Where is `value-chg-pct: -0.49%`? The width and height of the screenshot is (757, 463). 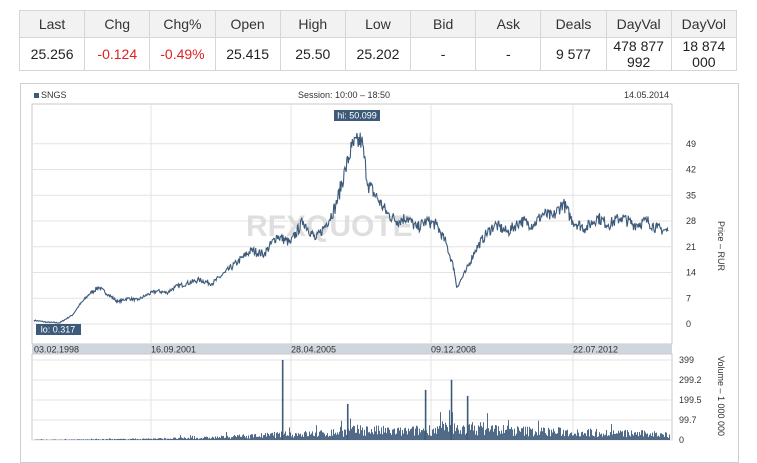
value-chg-pct: -0.49% is located at coordinates (182, 54).